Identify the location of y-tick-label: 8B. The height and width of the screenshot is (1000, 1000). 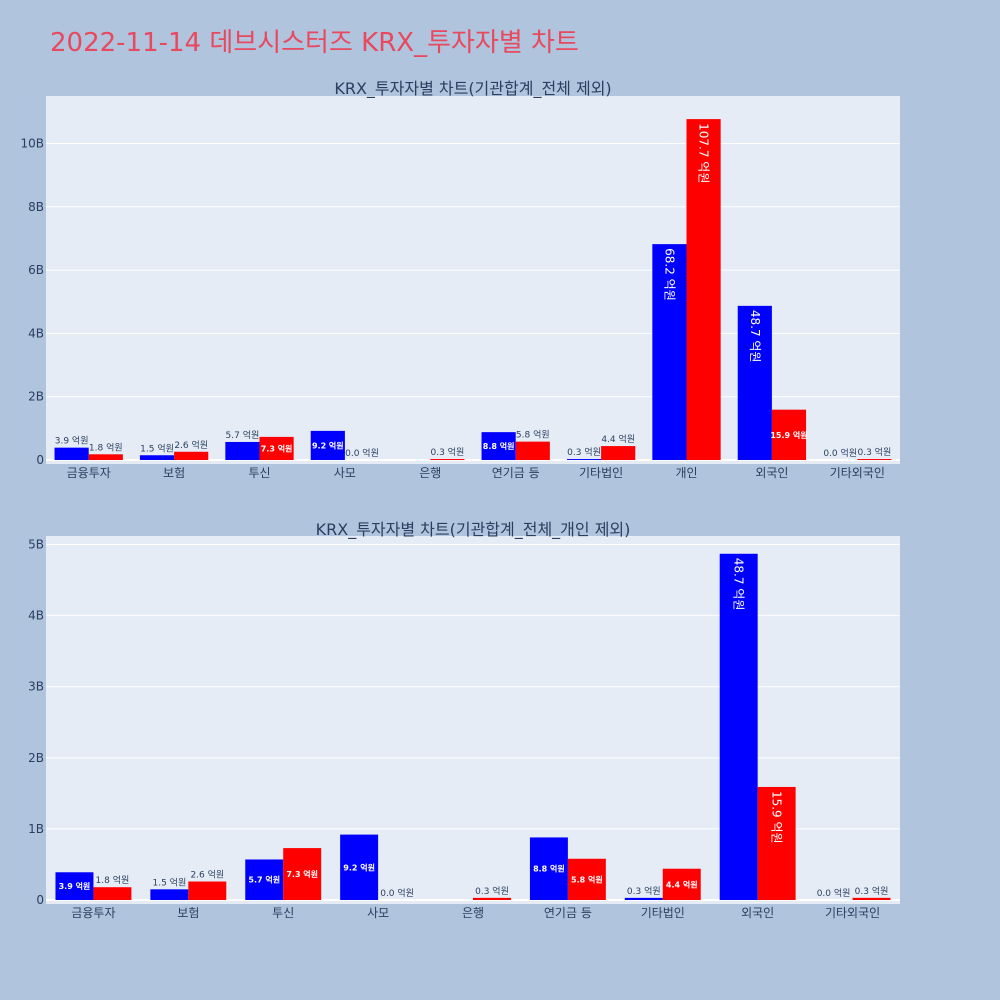
(36, 207).